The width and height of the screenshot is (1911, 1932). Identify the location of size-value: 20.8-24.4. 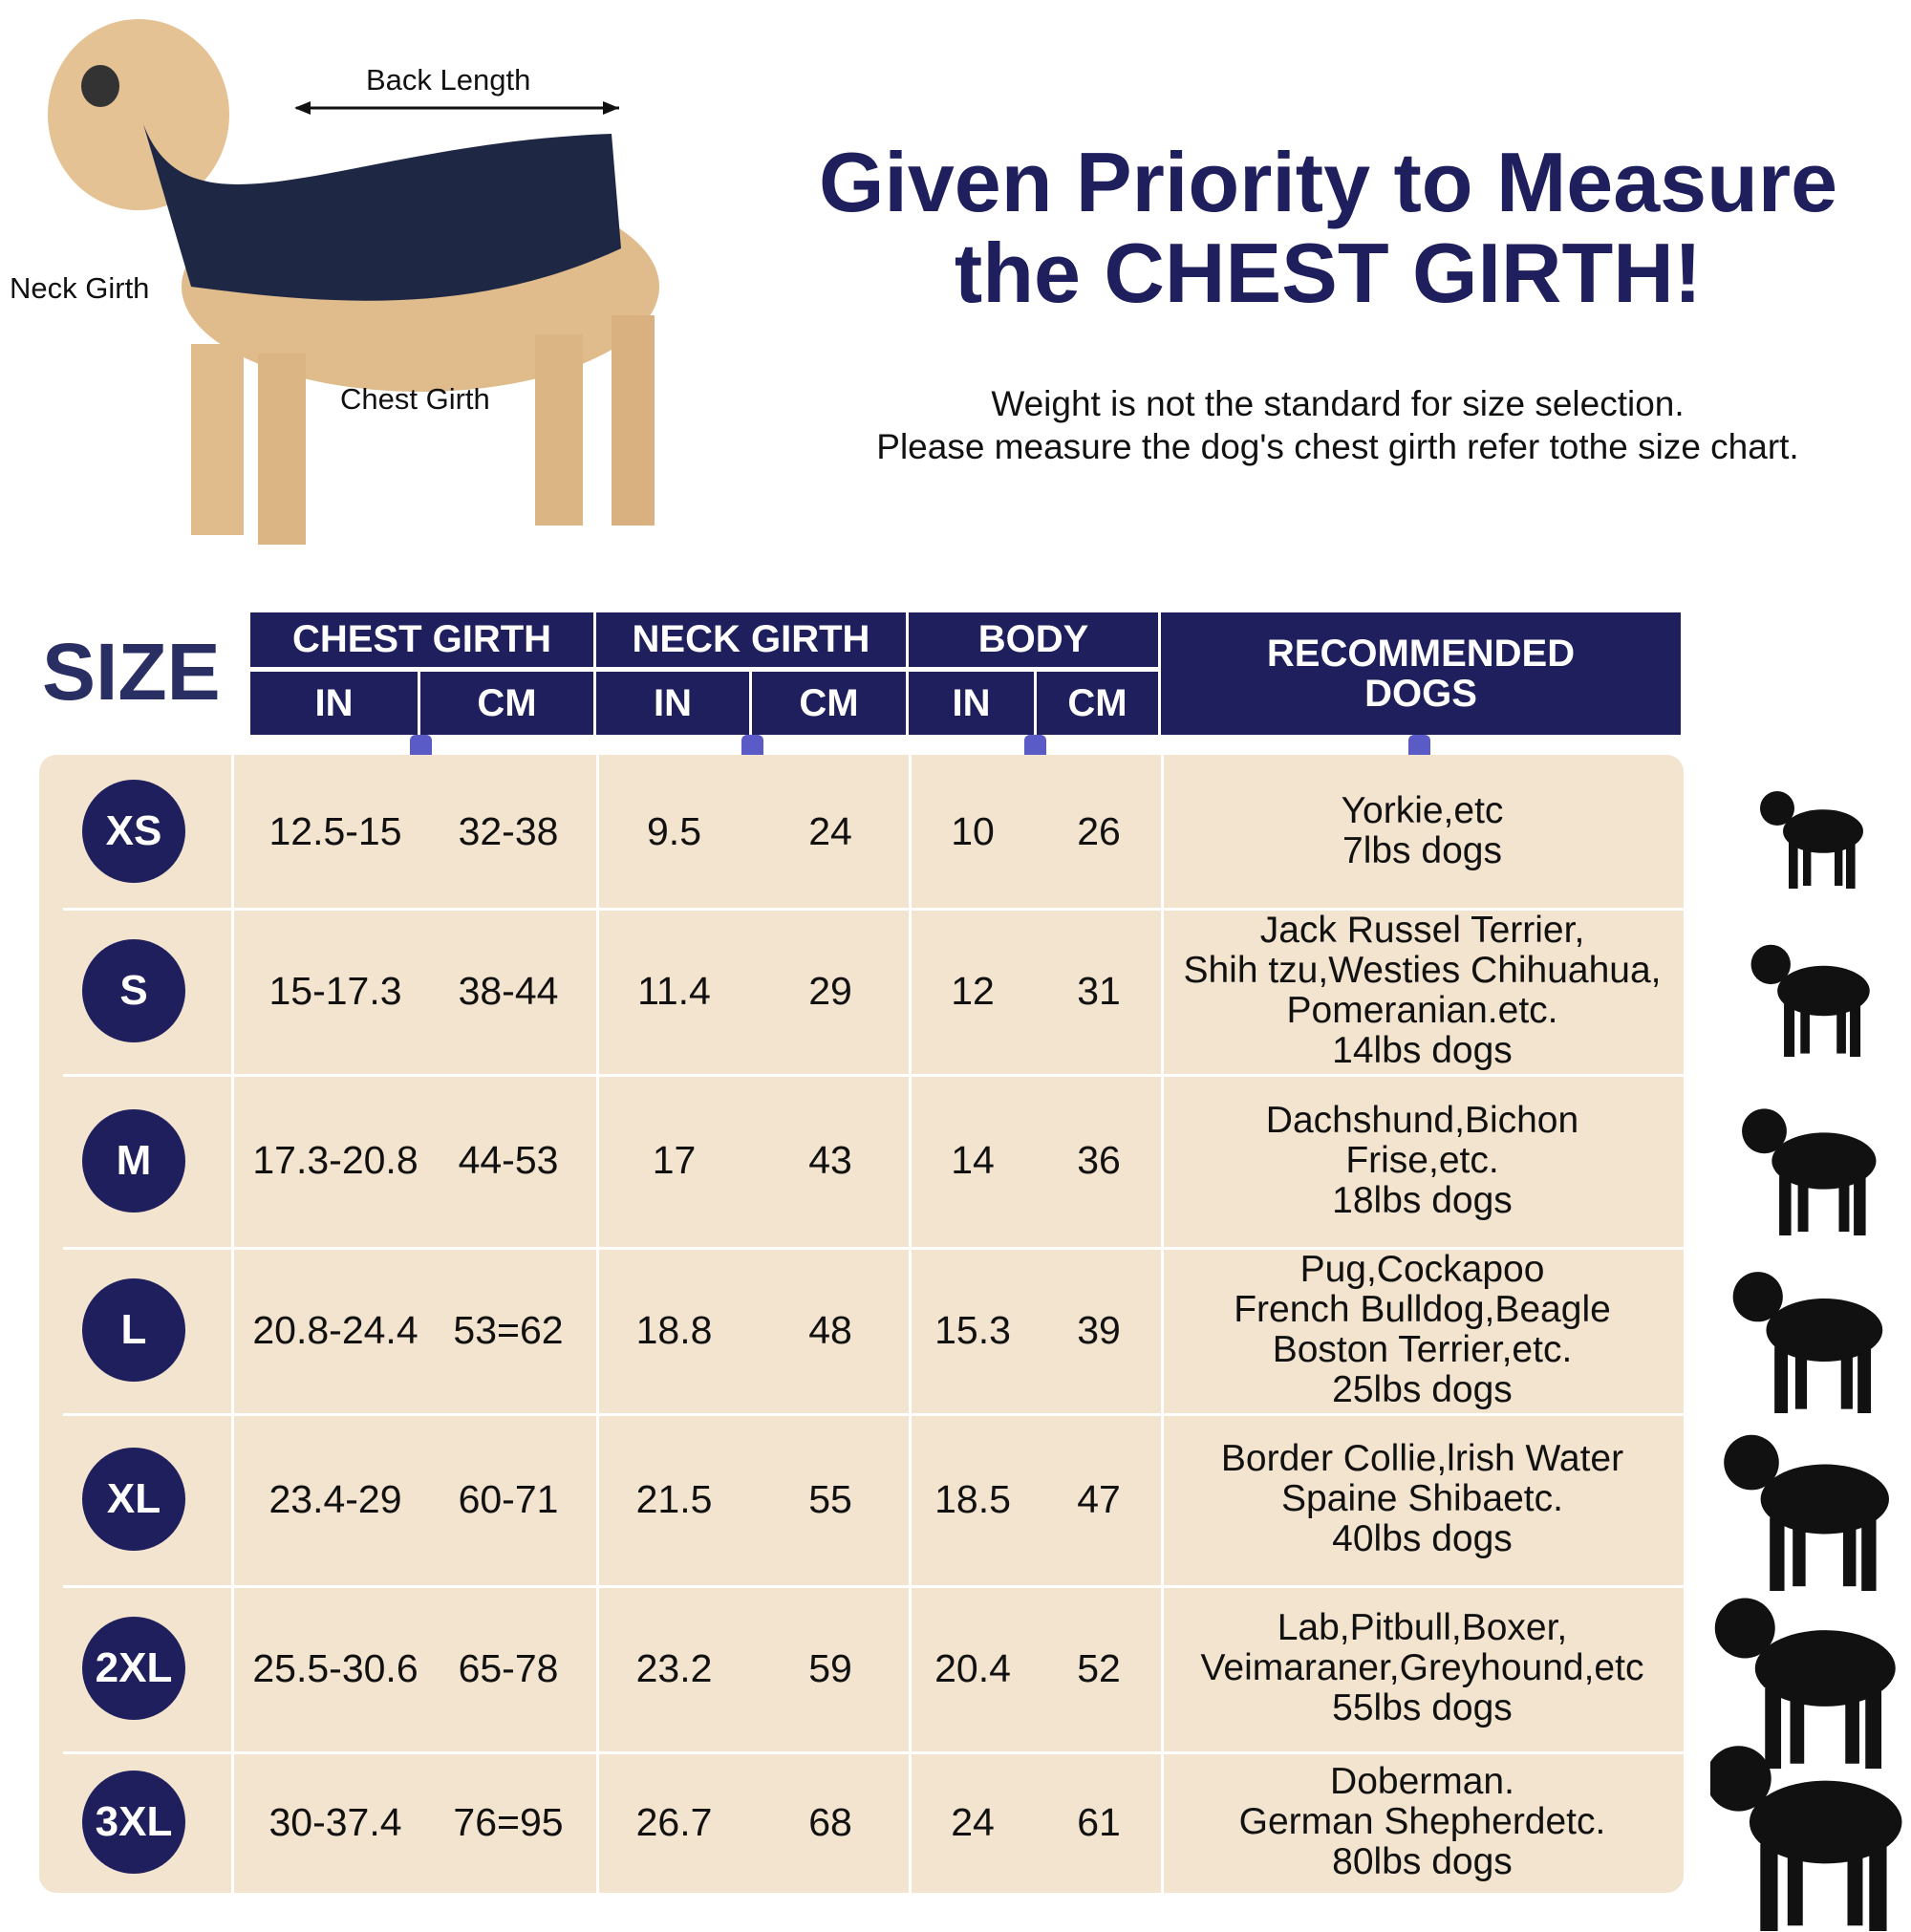
(335, 1329).